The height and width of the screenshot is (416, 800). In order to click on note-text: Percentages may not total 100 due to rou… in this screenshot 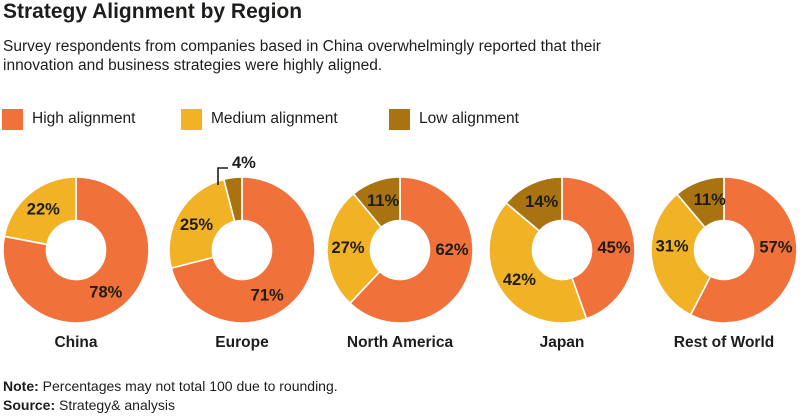, I will do `click(188, 386)`.